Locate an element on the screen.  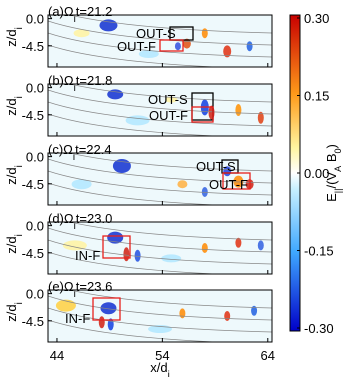
panel-label-part: (a)Ω is located at coordinates (61, 11).